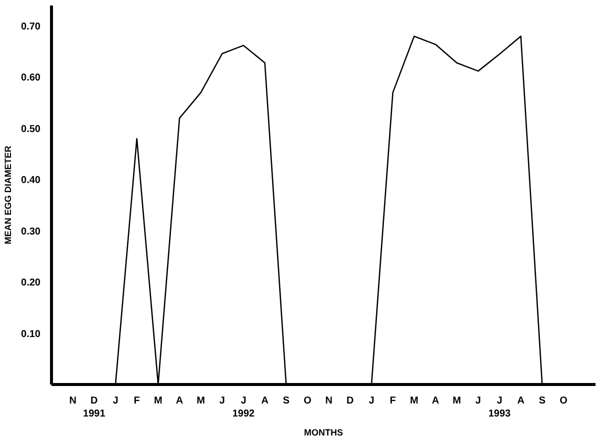 This screenshot has height=444, width=607. What do you see at coordinates (94, 408) in the screenshot?
I see `x-tick-label: D 1991` at bounding box center [94, 408].